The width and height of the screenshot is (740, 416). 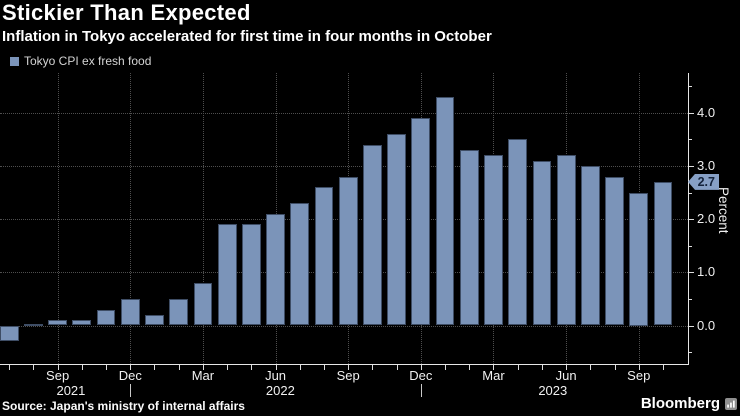 I want to click on legend-swatch, so click(x=14, y=61).